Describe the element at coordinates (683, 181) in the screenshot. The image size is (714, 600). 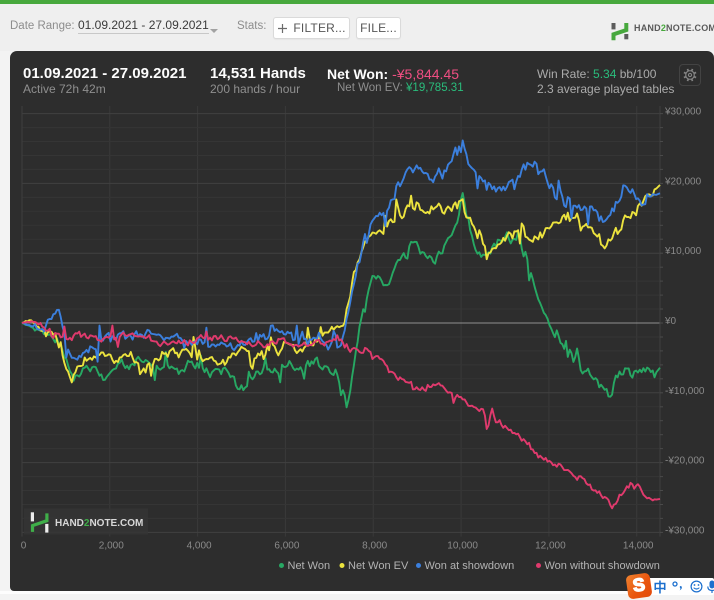
I see `svg-text: ¥20,000` at that location.